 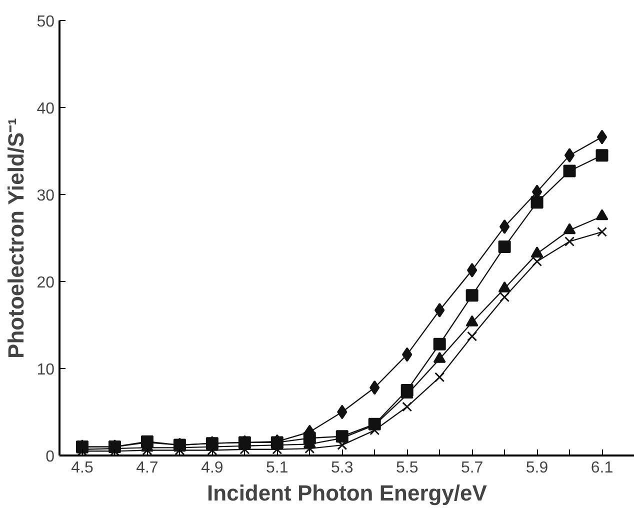 What do you see at coordinates (45, 283) in the screenshot?
I see `y-tick-label: 20` at bounding box center [45, 283].